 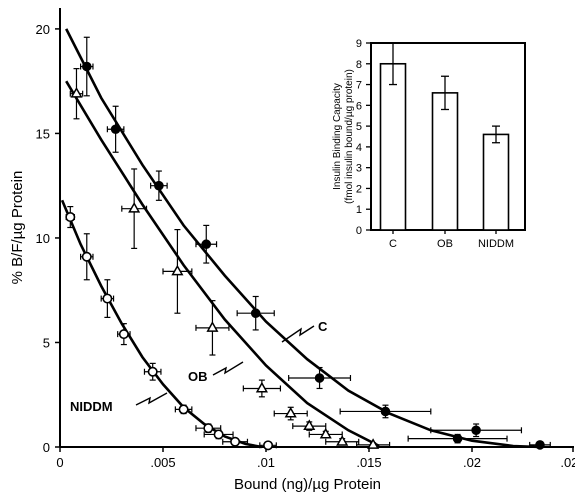 I want to click on inset-y-tick-label: 7, so click(x=359, y=86).